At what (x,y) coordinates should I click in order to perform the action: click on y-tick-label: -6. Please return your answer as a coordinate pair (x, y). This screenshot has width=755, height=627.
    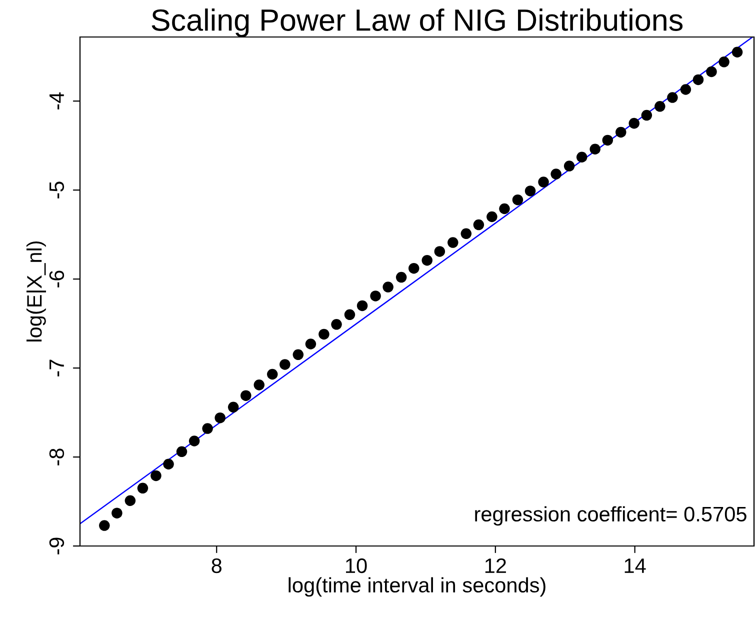
    Looking at the image, I should click on (56, 279).